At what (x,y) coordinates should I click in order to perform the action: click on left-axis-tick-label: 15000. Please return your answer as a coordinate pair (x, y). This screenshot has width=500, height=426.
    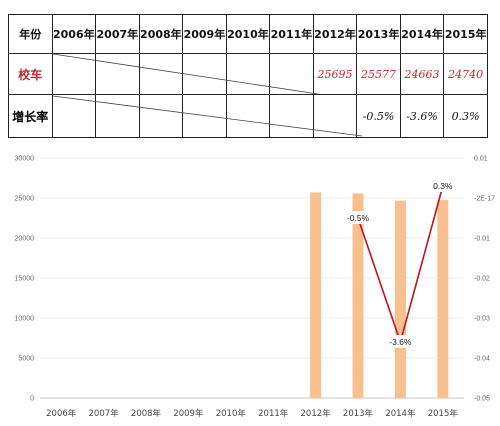
    Looking at the image, I should click on (25, 279).